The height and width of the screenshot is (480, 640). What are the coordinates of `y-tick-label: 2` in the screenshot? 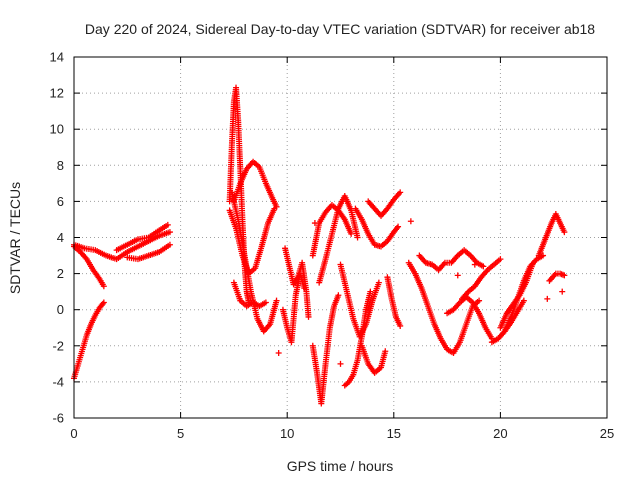 It's located at (60, 273).